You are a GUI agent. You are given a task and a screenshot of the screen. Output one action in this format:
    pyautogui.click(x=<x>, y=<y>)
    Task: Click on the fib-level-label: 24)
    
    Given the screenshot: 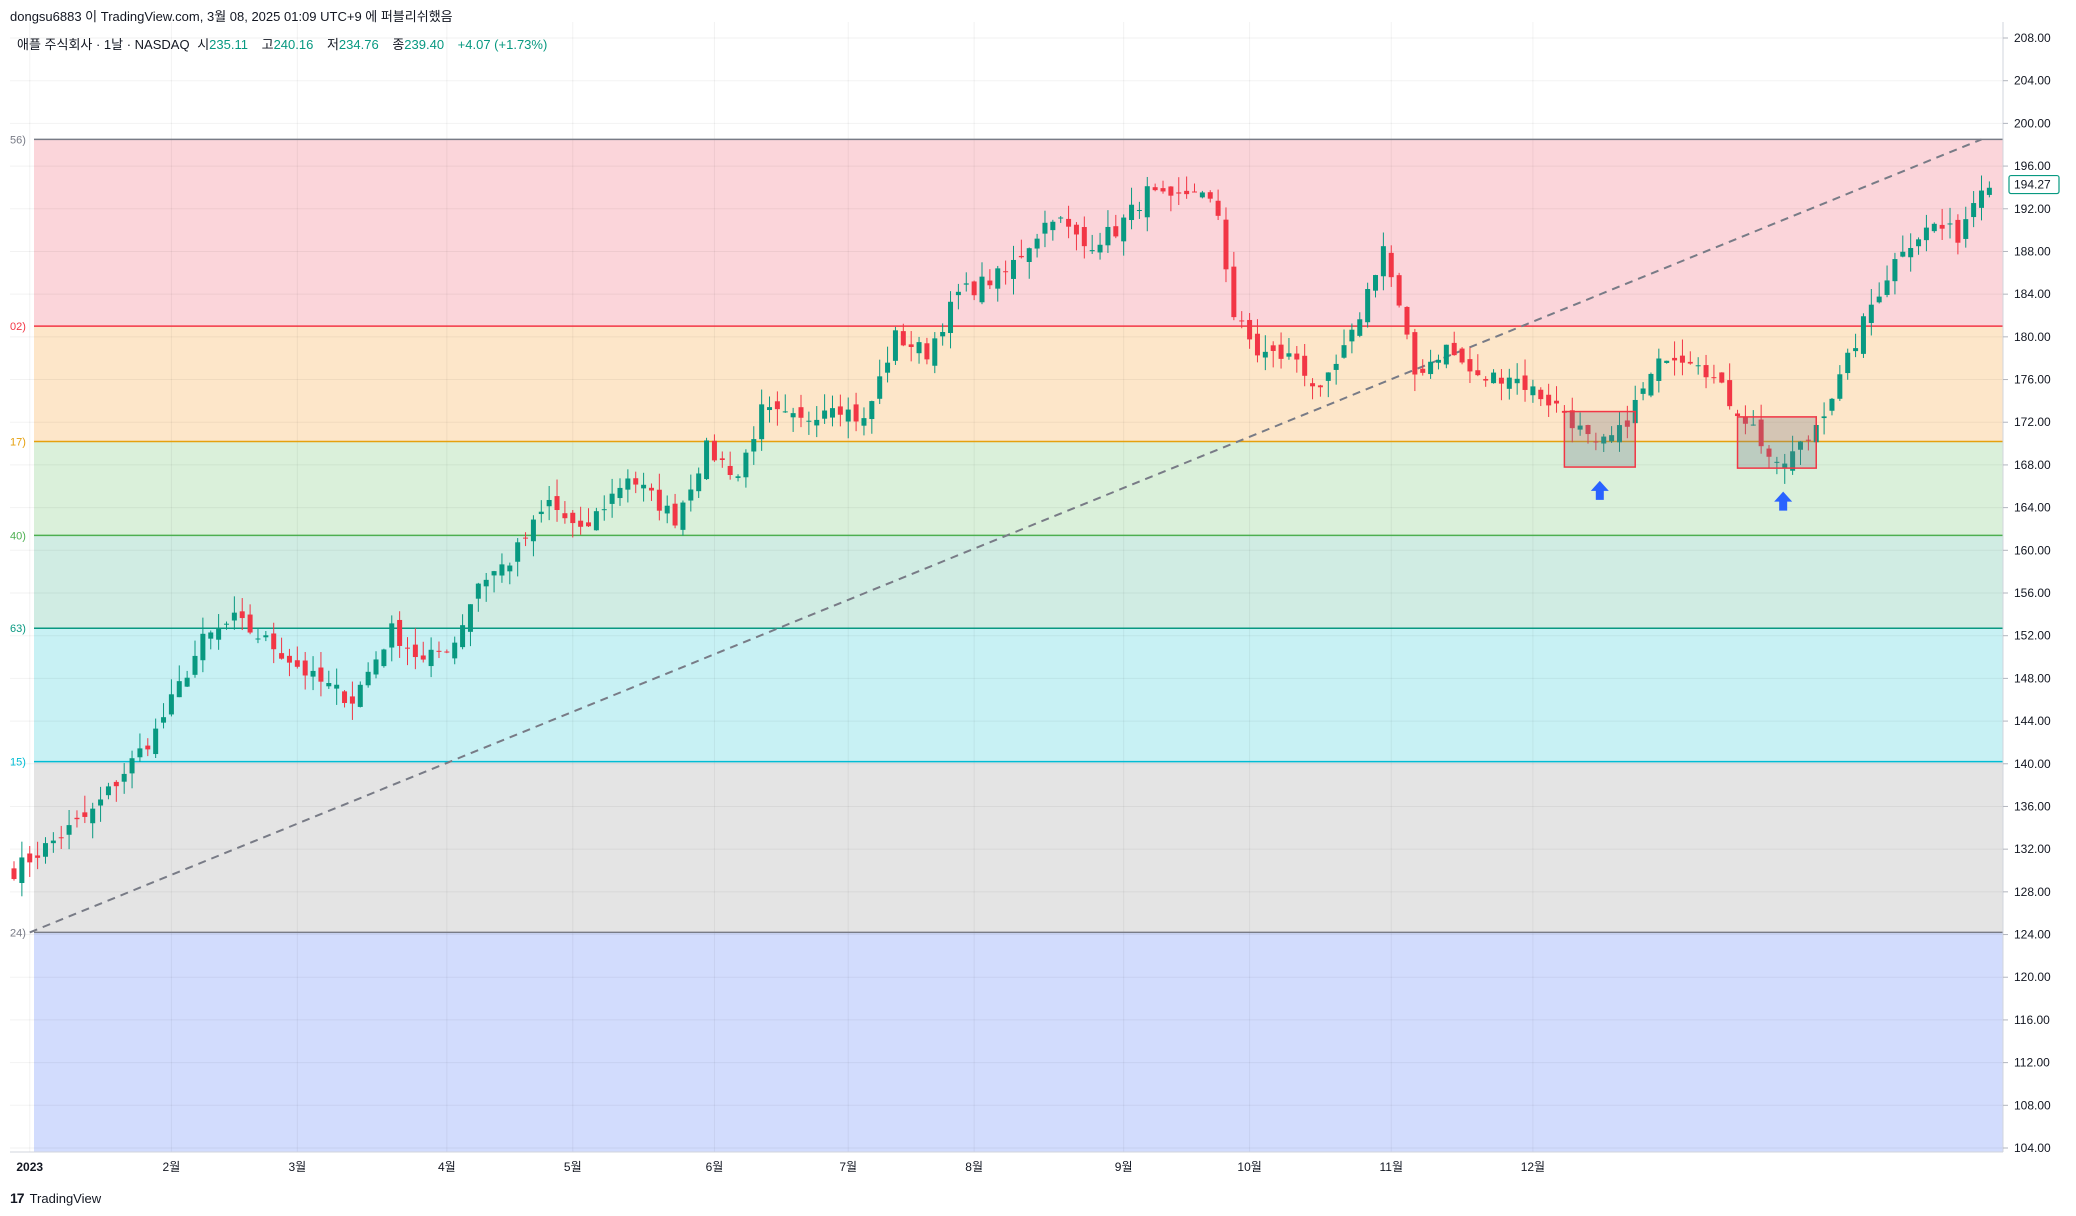 What is the action you would take?
    pyautogui.click(x=18, y=933)
    